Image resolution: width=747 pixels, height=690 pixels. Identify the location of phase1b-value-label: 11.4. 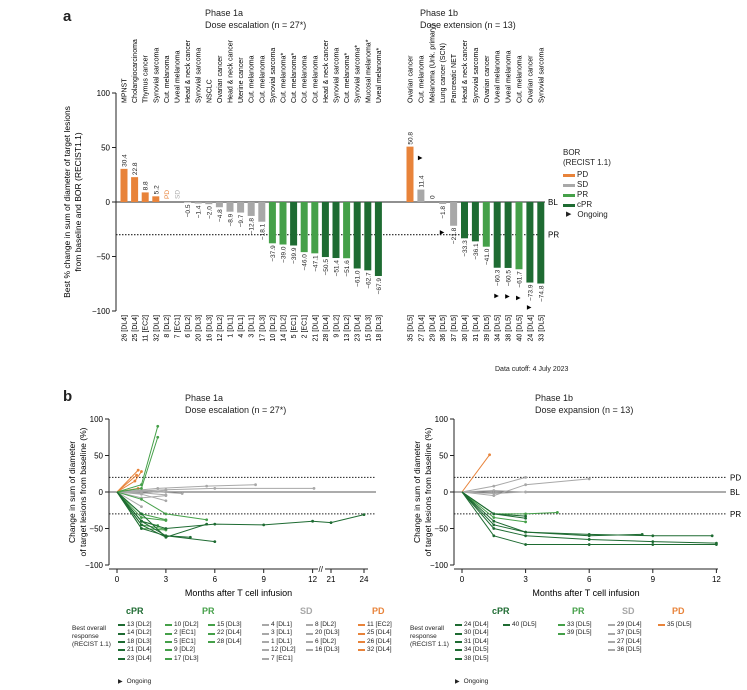
(421, 181).